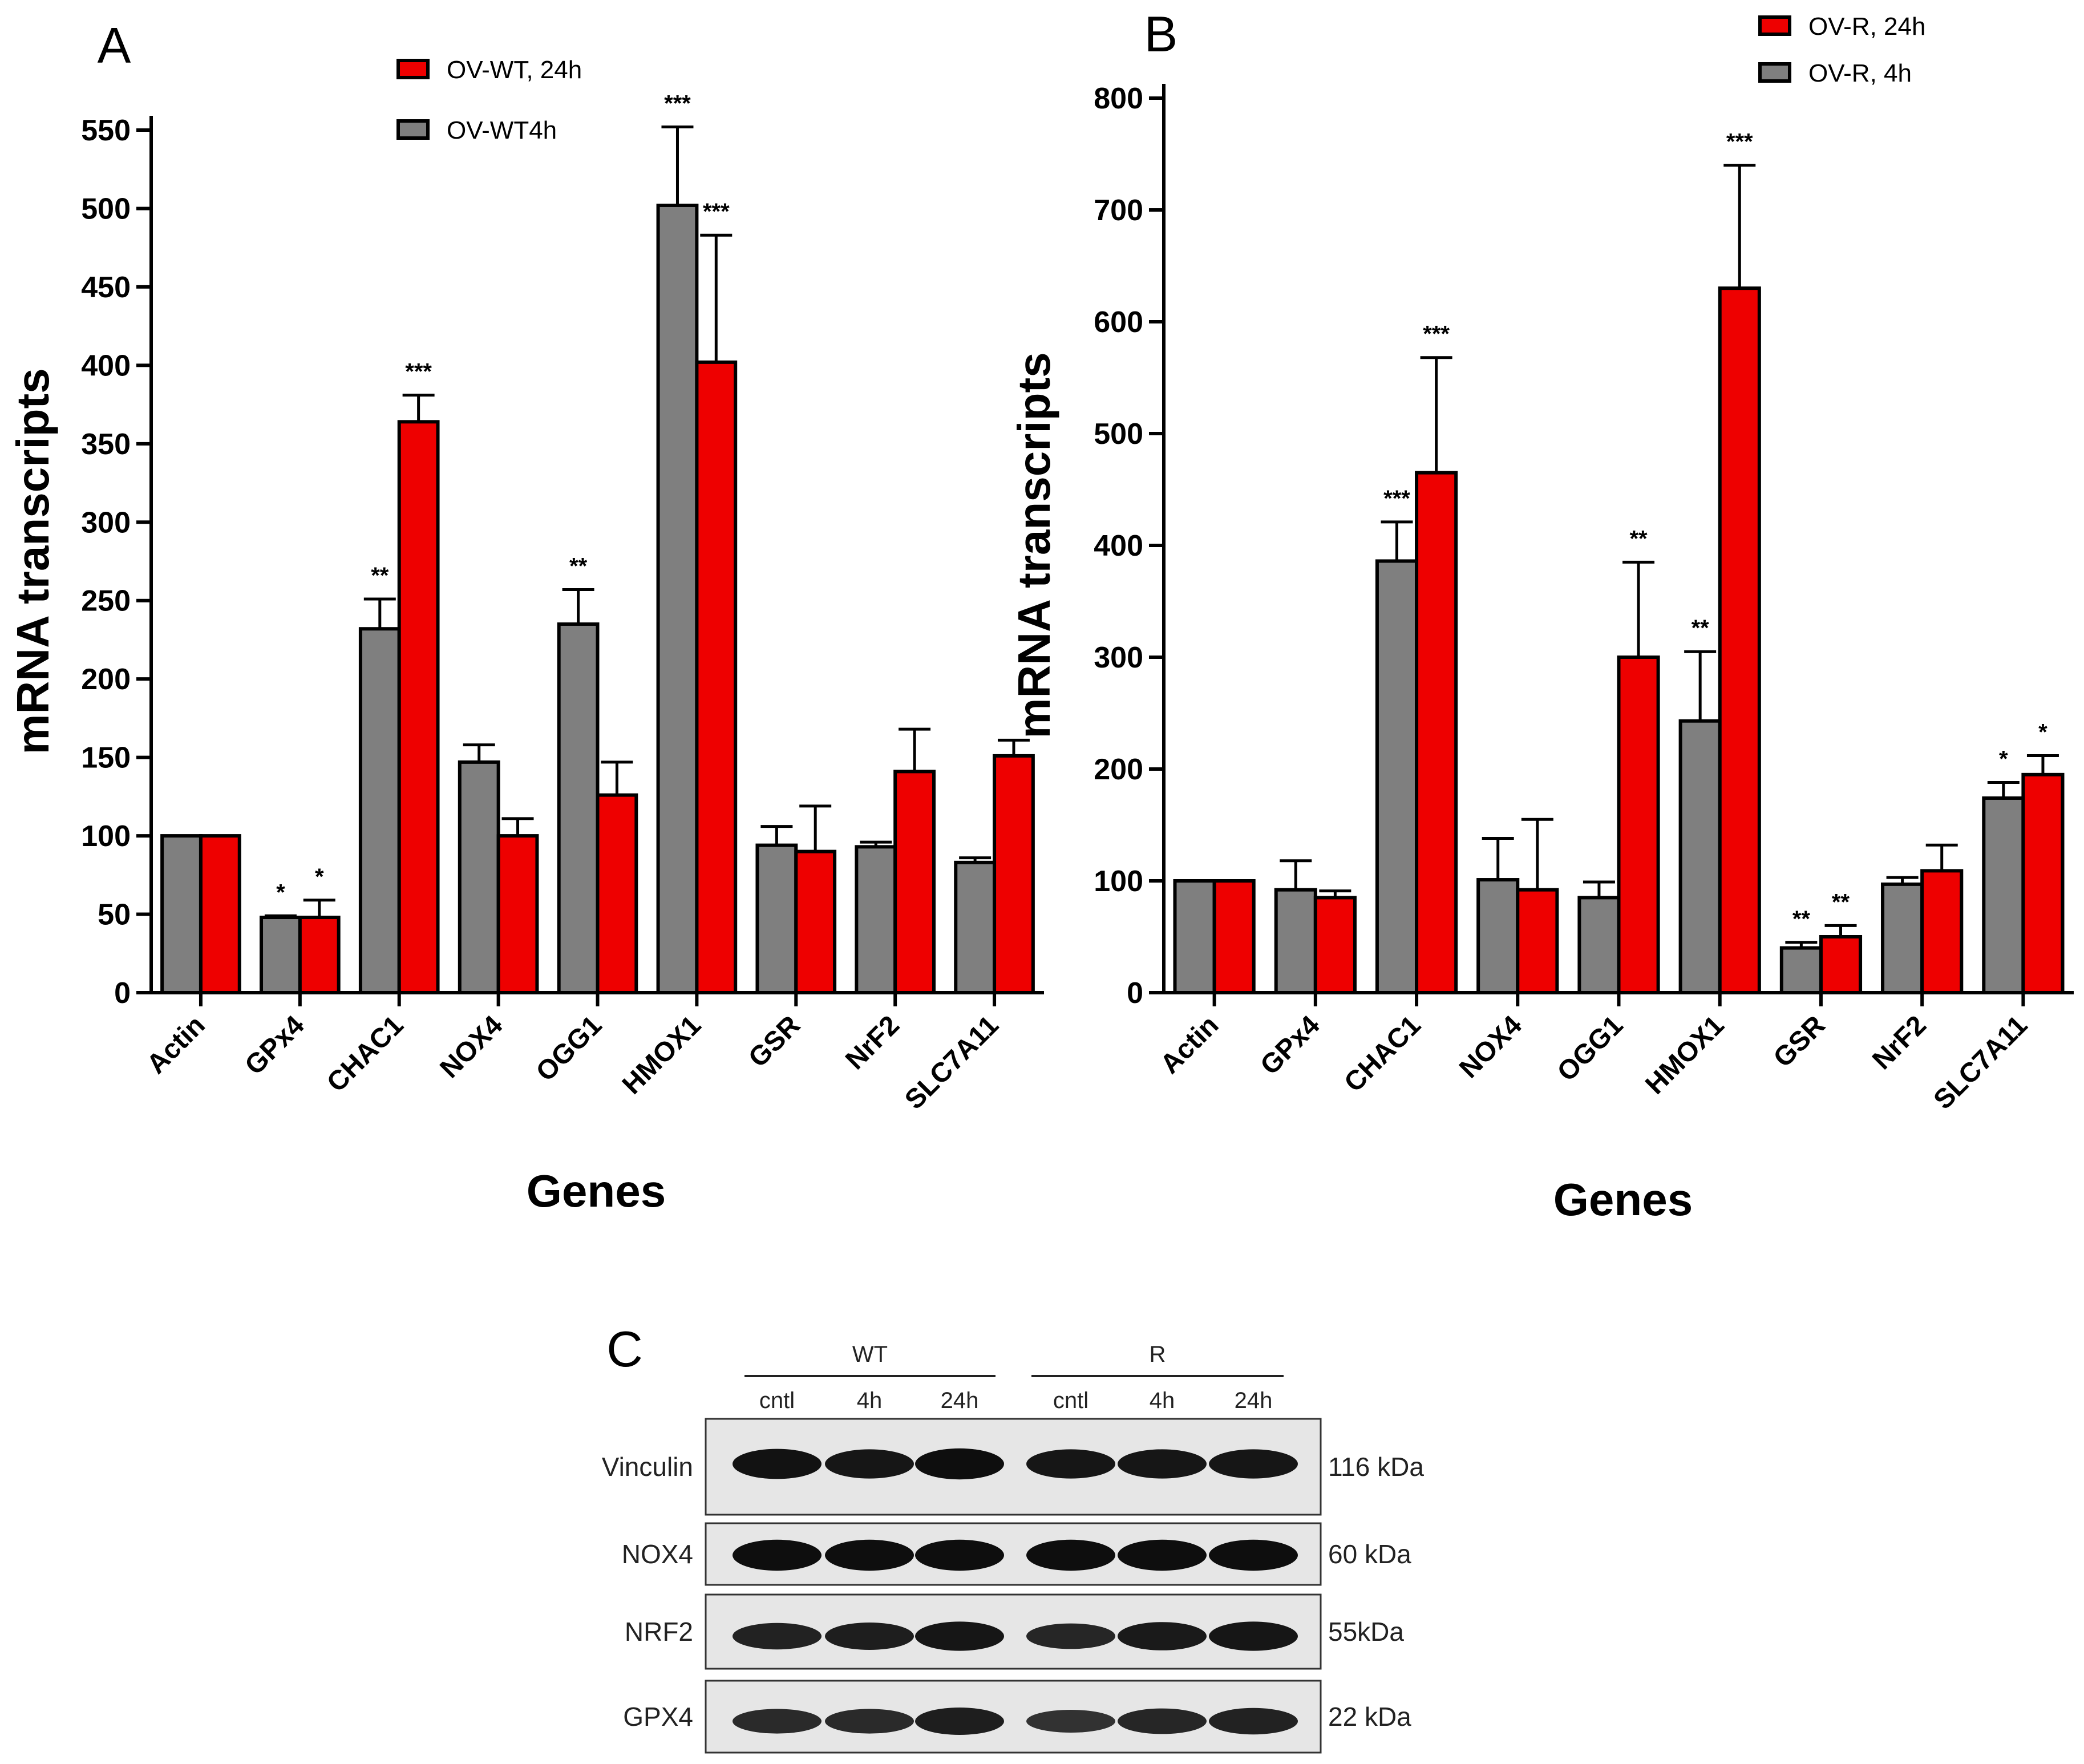  I want to click on panel-b-significance-ov-r-24h-slc7a11: *, so click(2042, 732).